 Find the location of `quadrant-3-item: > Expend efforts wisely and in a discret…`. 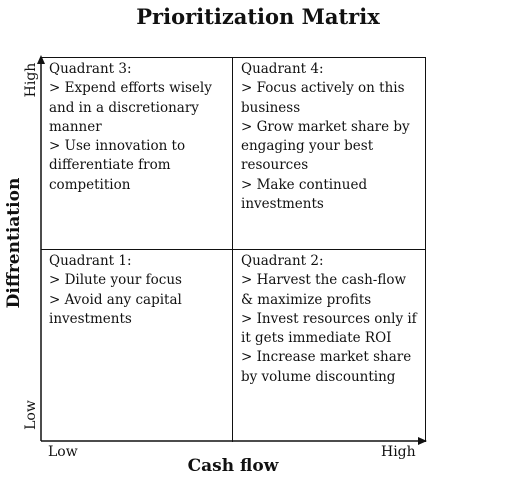

quadrant-3-item: > Expend efforts wisely and in a discret… is located at coordinates (130, 107).